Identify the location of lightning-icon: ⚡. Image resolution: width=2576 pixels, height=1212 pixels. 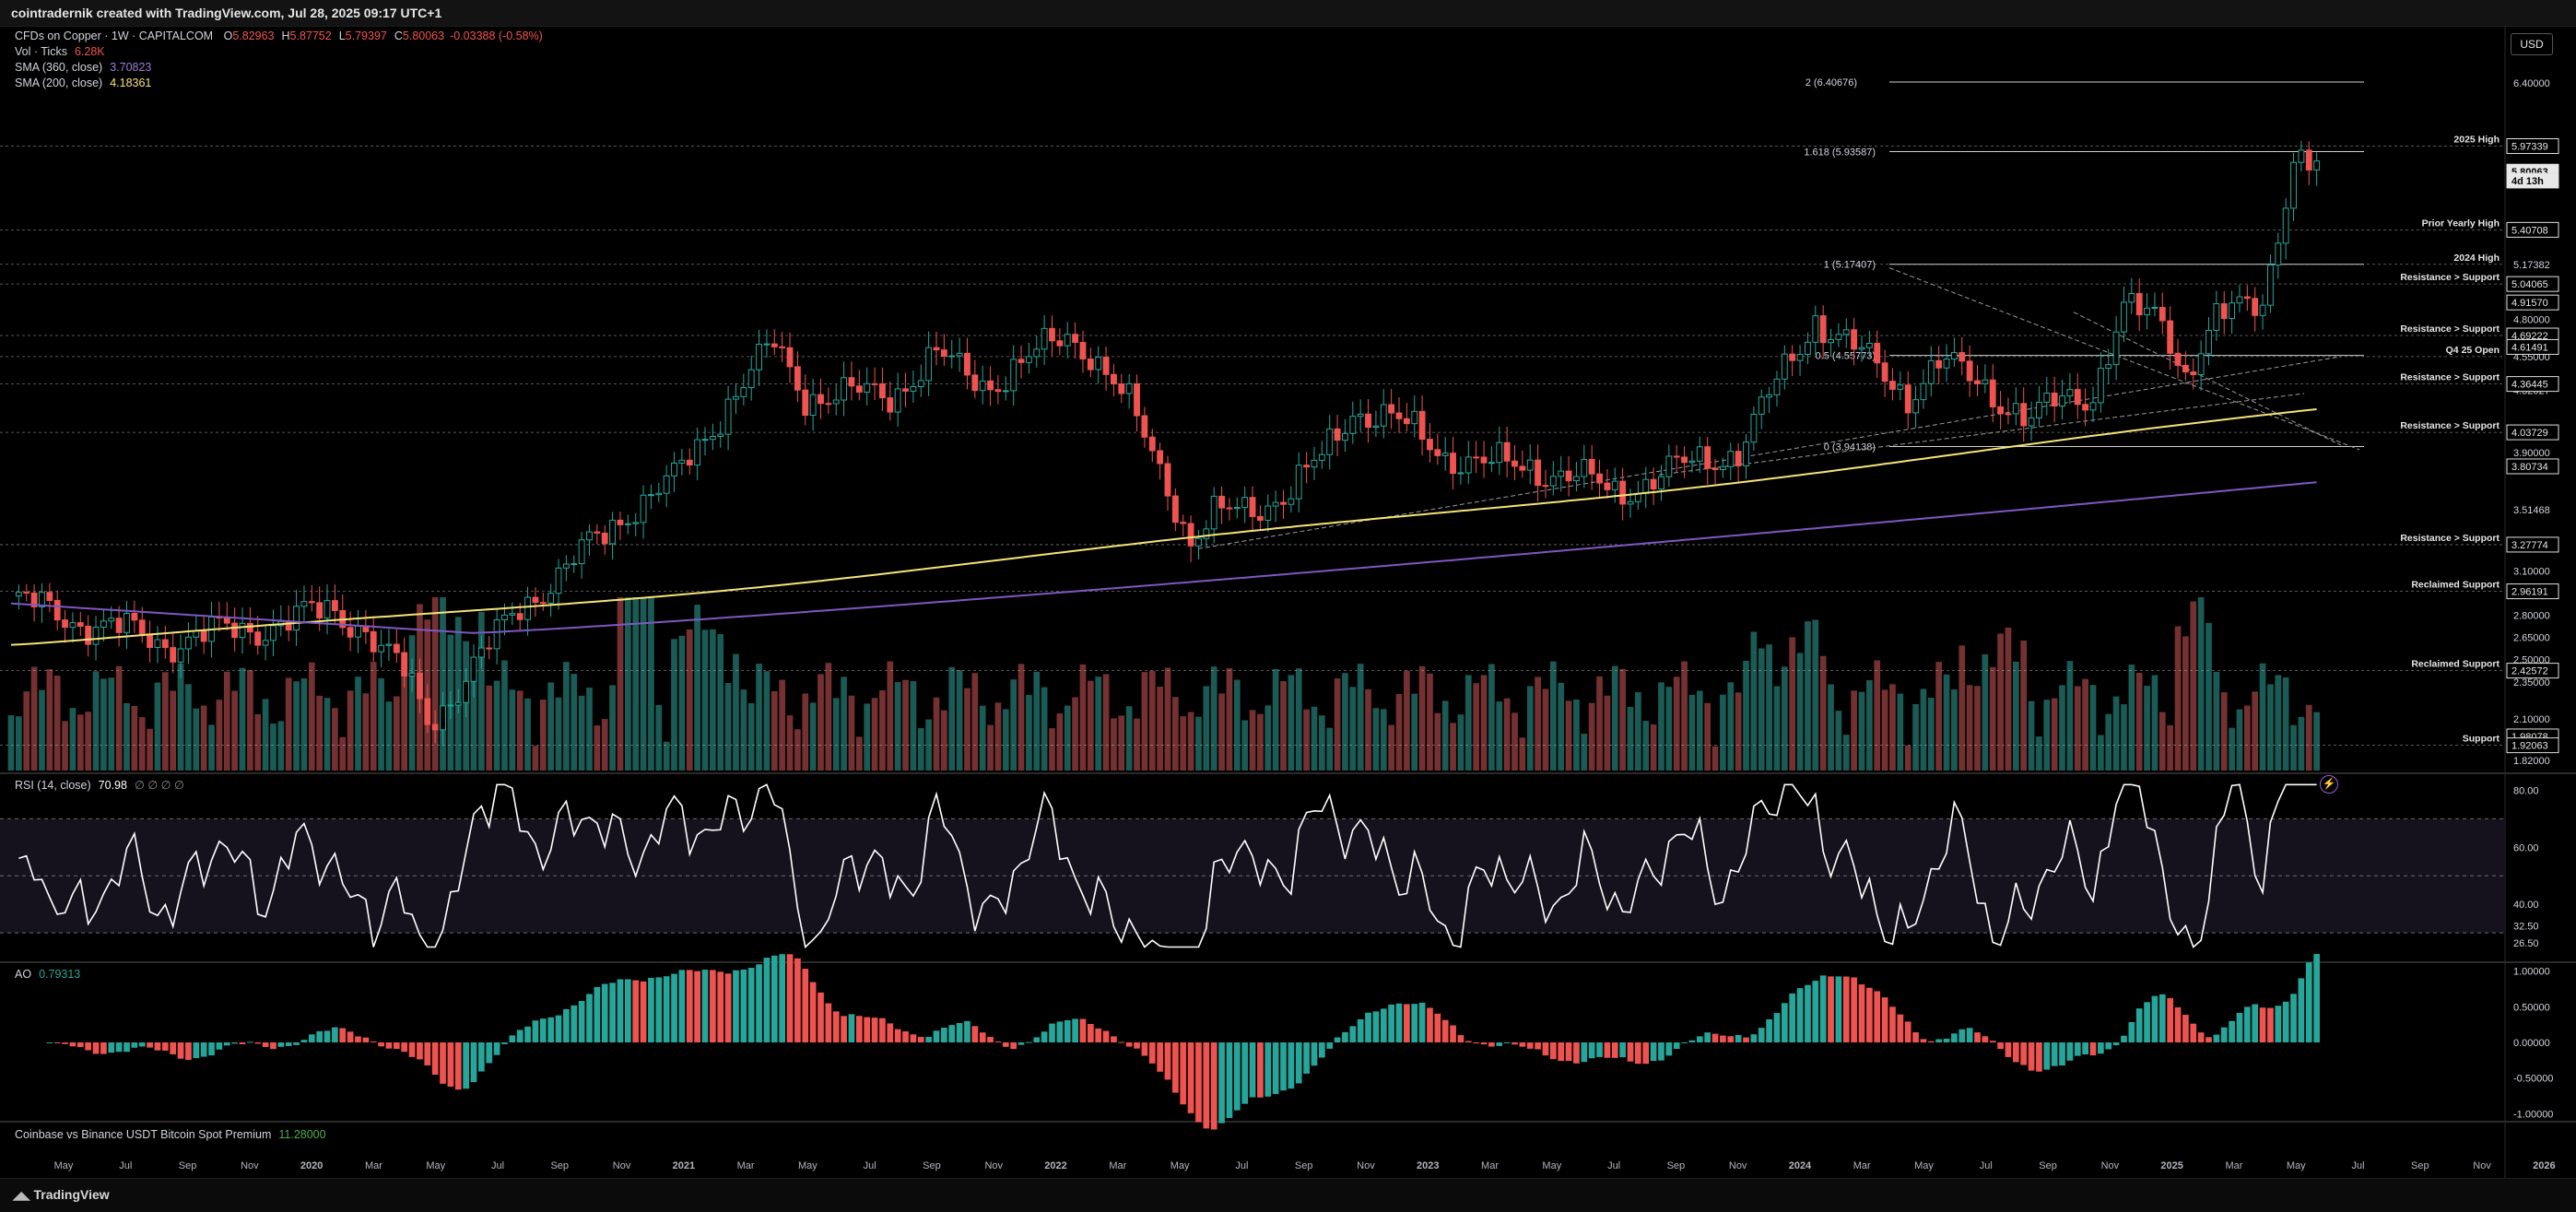
(2329, 784).